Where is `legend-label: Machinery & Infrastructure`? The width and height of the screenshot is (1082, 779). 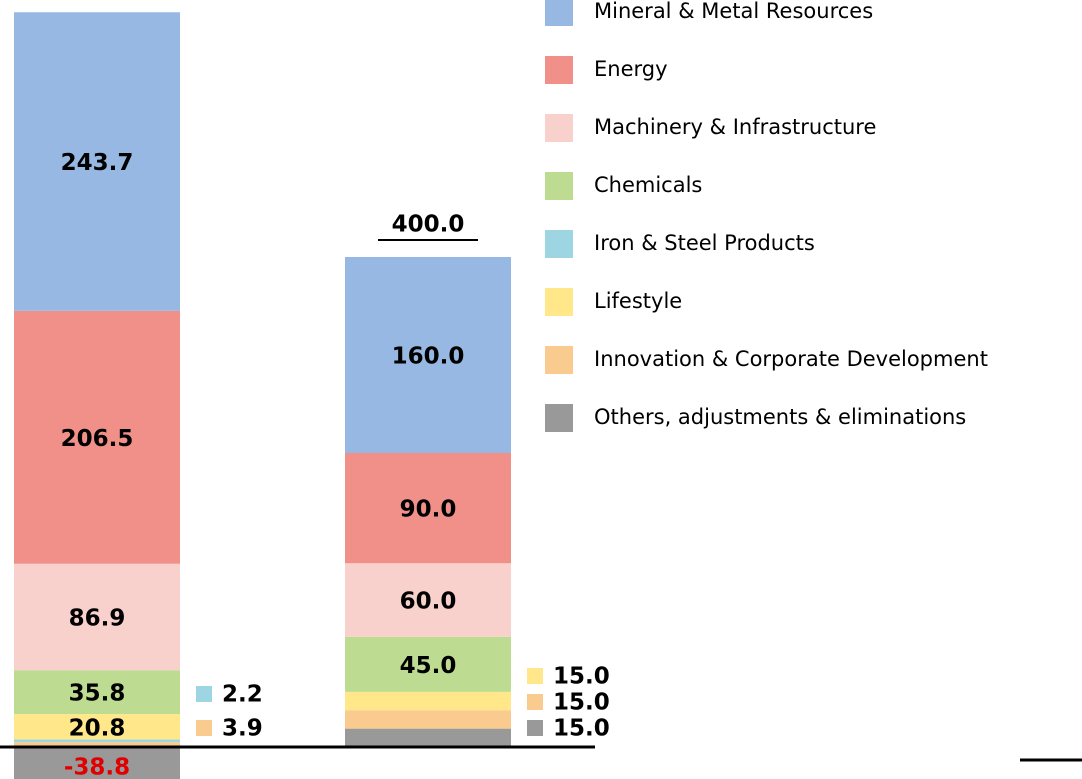
legend-label: Machinery & Infrastructure is located at coordinates (735, 127).